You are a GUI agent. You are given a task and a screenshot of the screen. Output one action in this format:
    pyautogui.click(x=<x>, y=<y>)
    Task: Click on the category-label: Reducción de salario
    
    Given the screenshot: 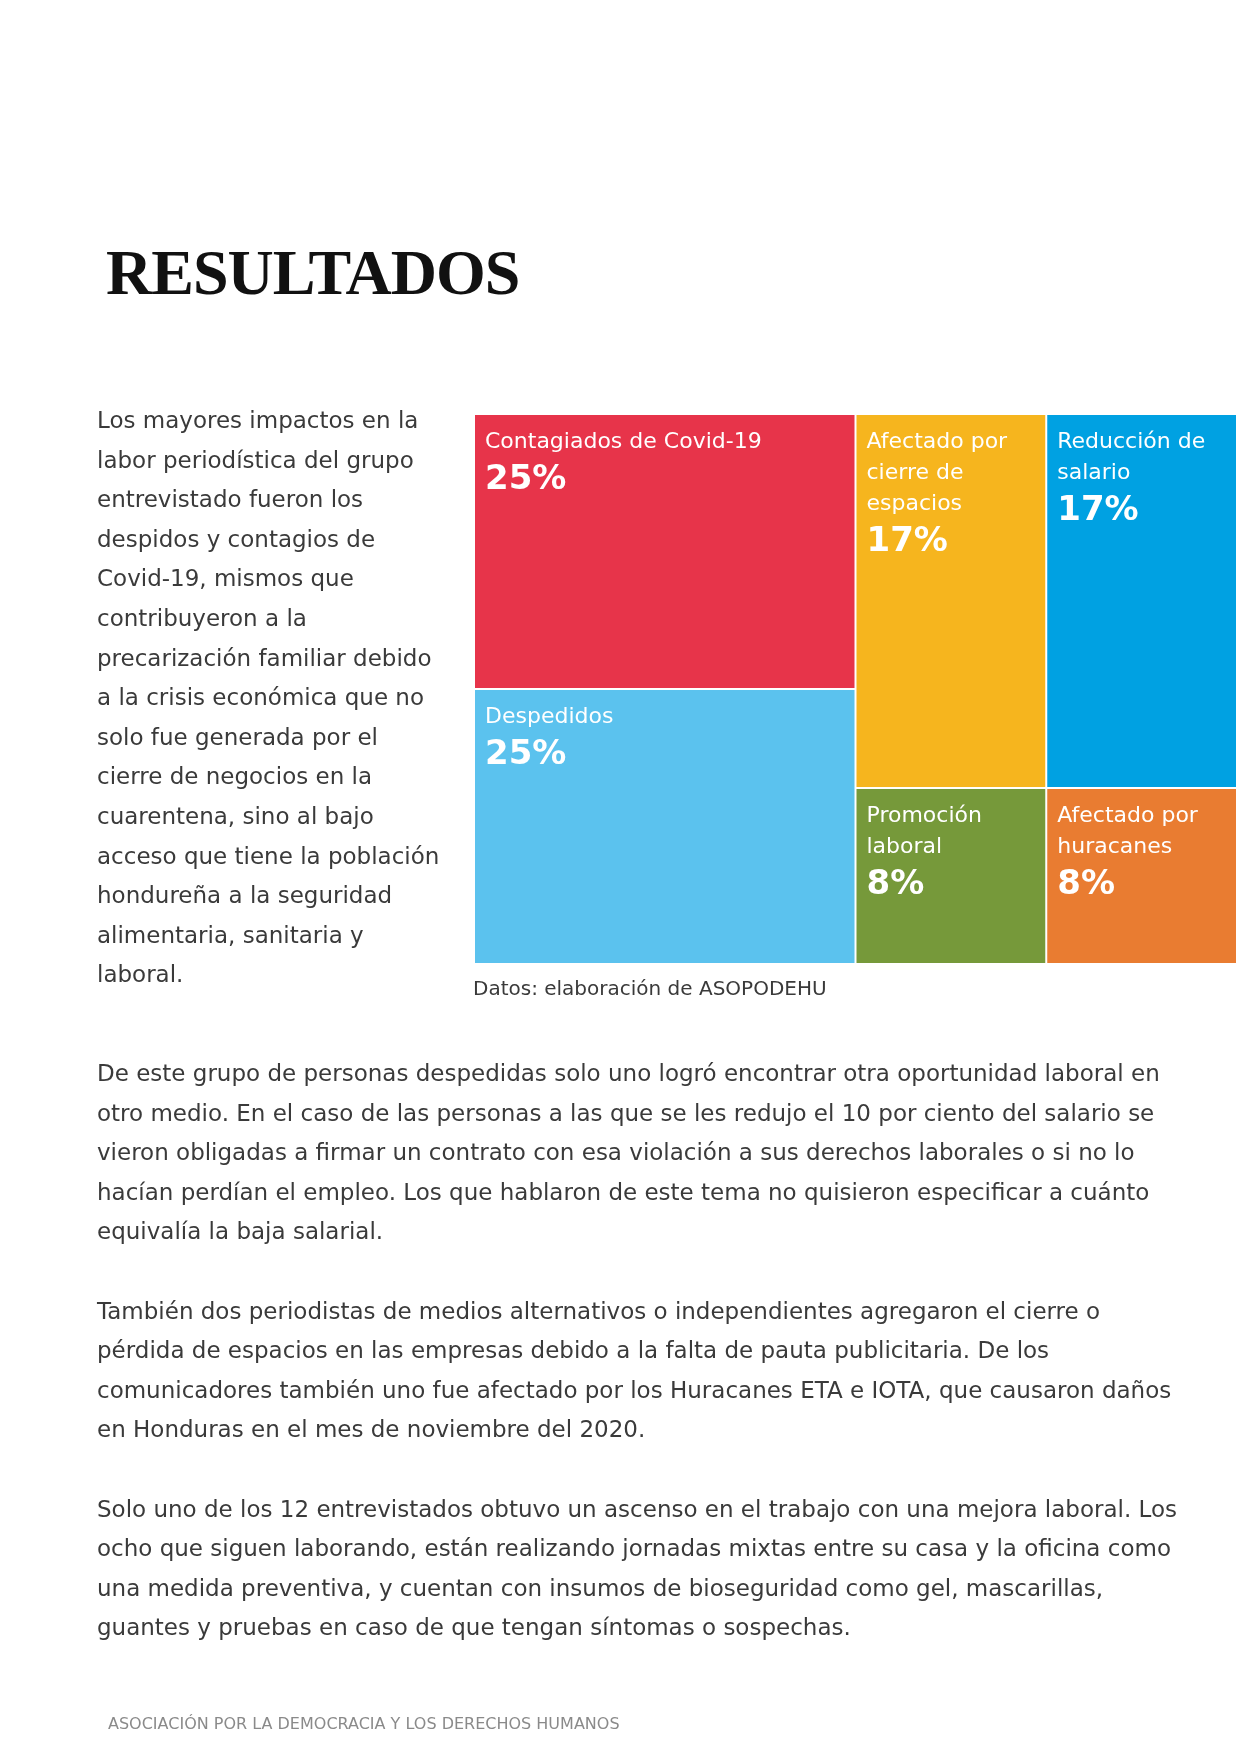 What is the action you would take?
    pyautogui.click(x=1131, y=456)
    